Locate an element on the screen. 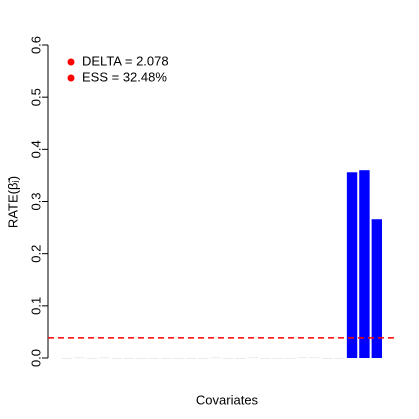  x-axis-label: Covariates is located at coordinates (227, 399).